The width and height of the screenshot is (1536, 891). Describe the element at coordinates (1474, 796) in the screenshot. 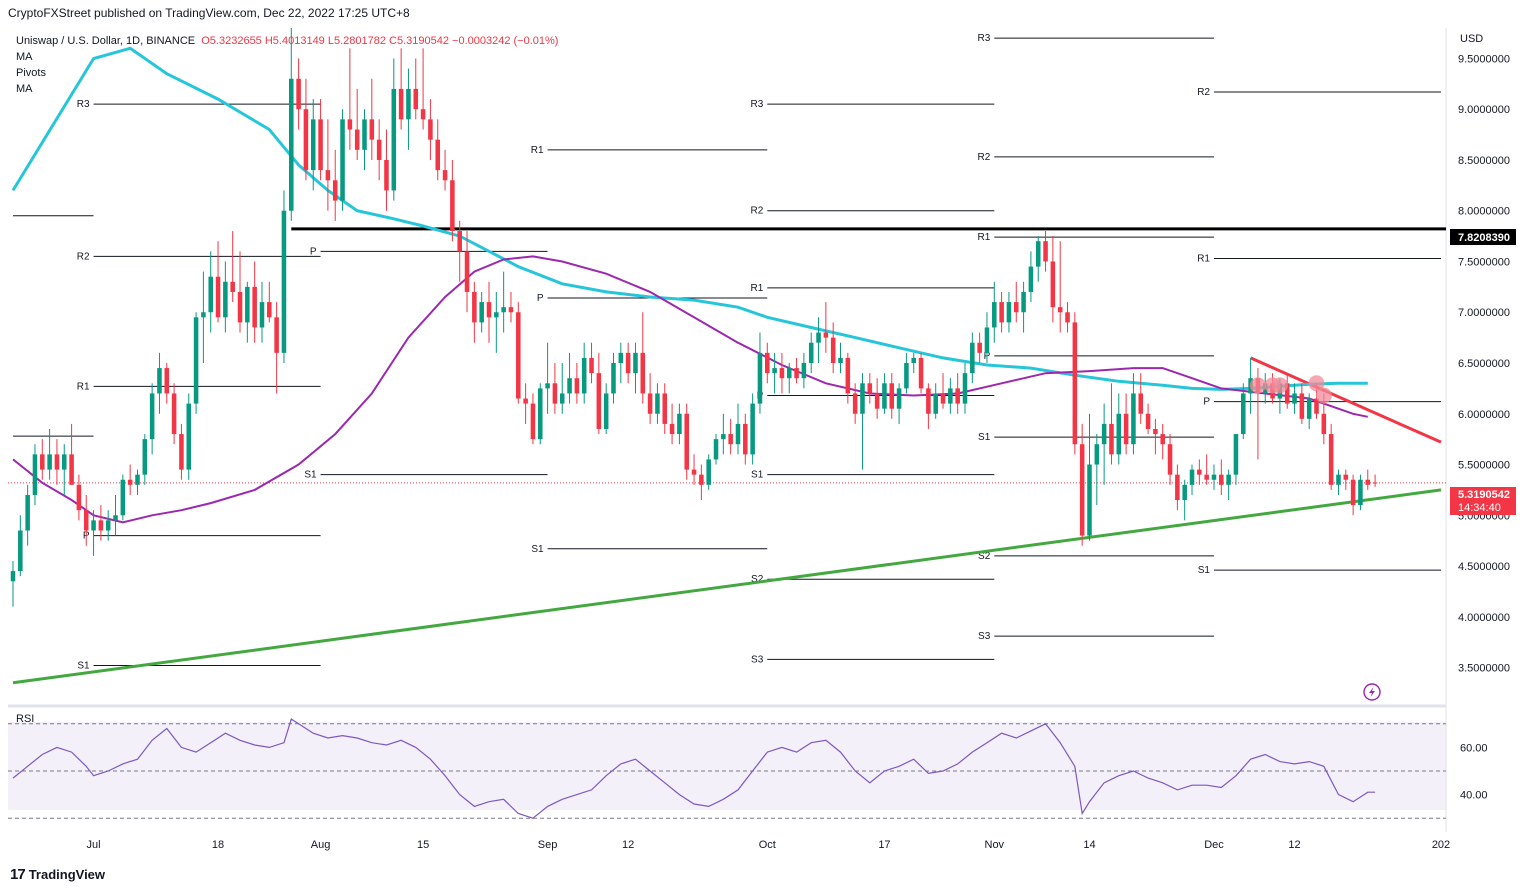

I see `rsi-tick-label: 40.00` at that location.